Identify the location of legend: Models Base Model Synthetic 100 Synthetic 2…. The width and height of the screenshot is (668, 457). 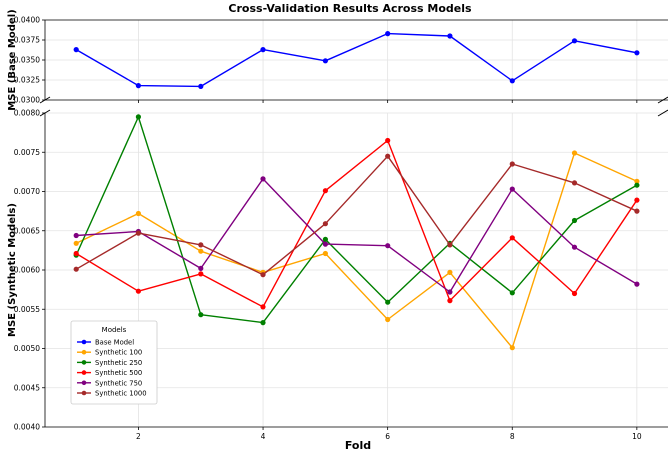
(114, 362).